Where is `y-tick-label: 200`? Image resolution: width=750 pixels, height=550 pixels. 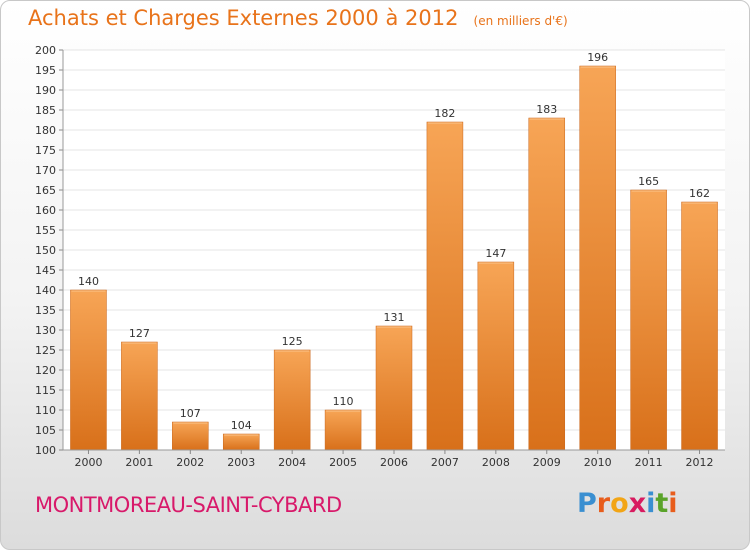 y-tick-label: 200 is located at coordinates (45, 50).